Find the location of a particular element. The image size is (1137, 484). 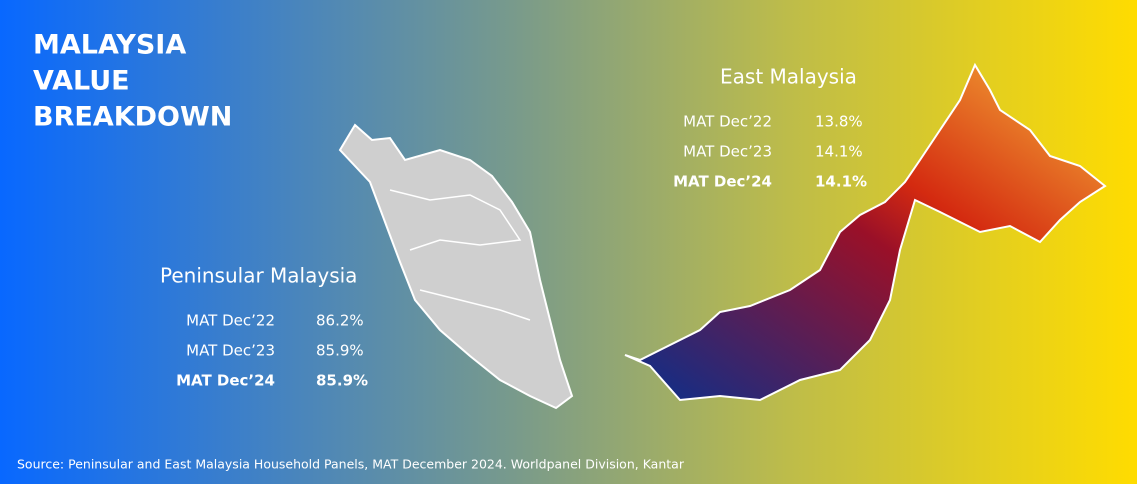

share-value: 13.8% is located at coordinates (839, 122).